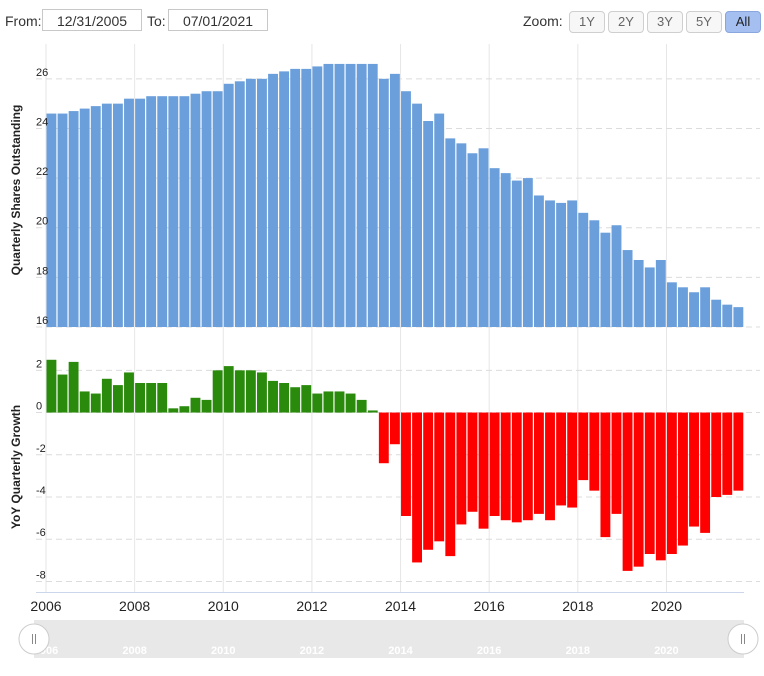 This screenshot has width=764, height=676. What do you see at coordinates (400, 606) in the screenshot?
I see `x-tick-label: 2014` at bounding box center [400, 606].